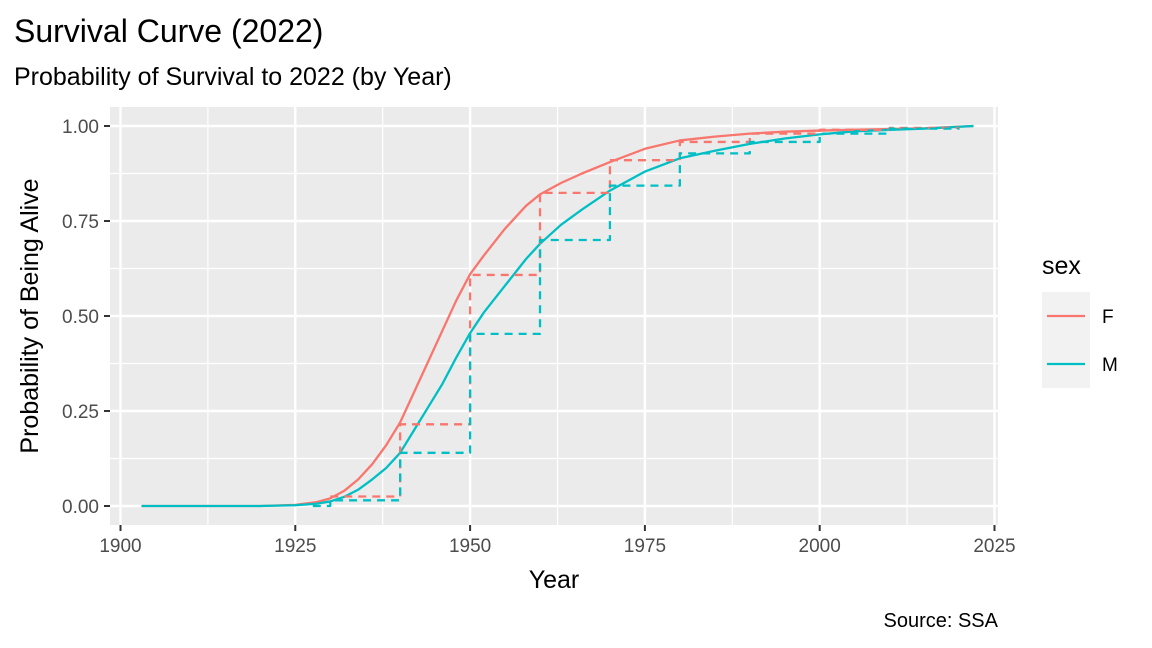 The image size is (1152, 648). Describe the element at coordinates (820, 546) in the screenshot. I see `x-tick-label: 2000` at that location.